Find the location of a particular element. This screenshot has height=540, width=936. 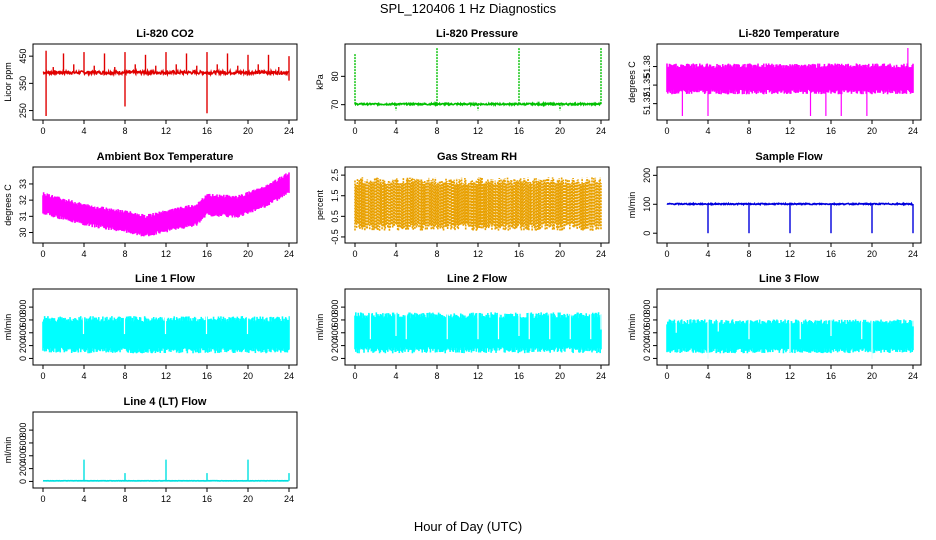

y-tick-label: 250 is located at coordinates (23, 110).